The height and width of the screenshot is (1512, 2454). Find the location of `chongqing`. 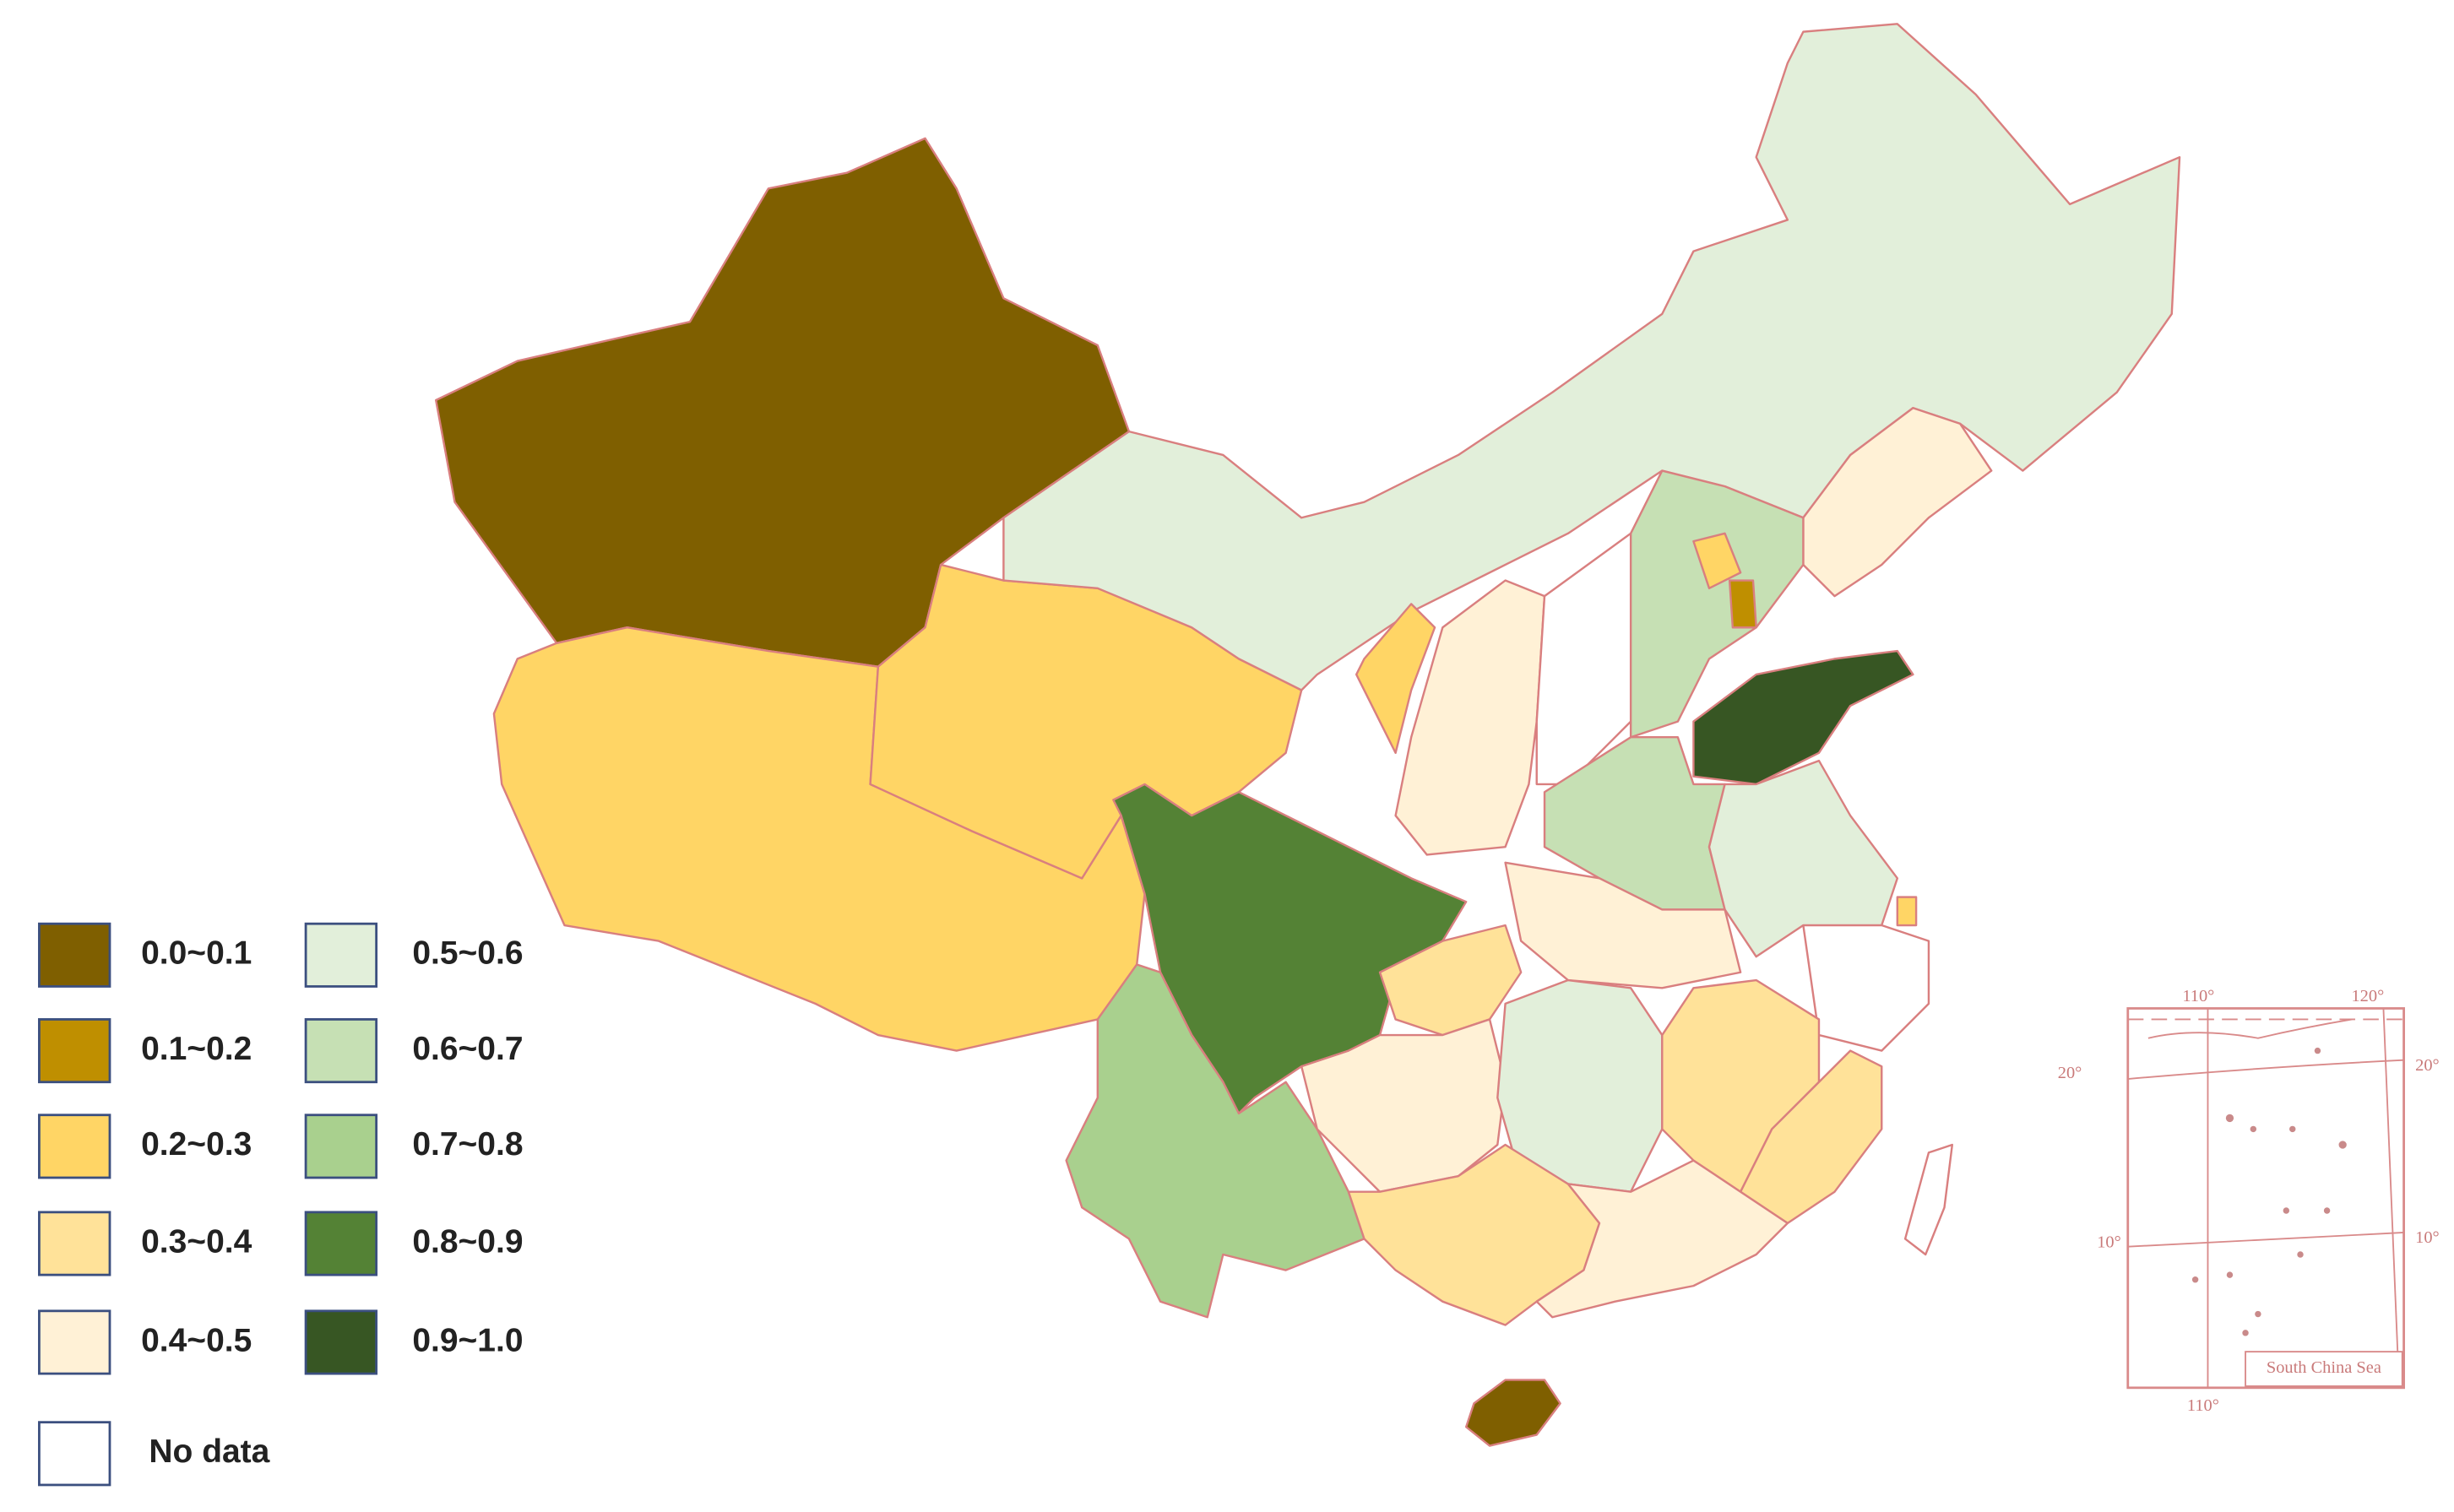

chongqing is located at coordinates (1451, 980).